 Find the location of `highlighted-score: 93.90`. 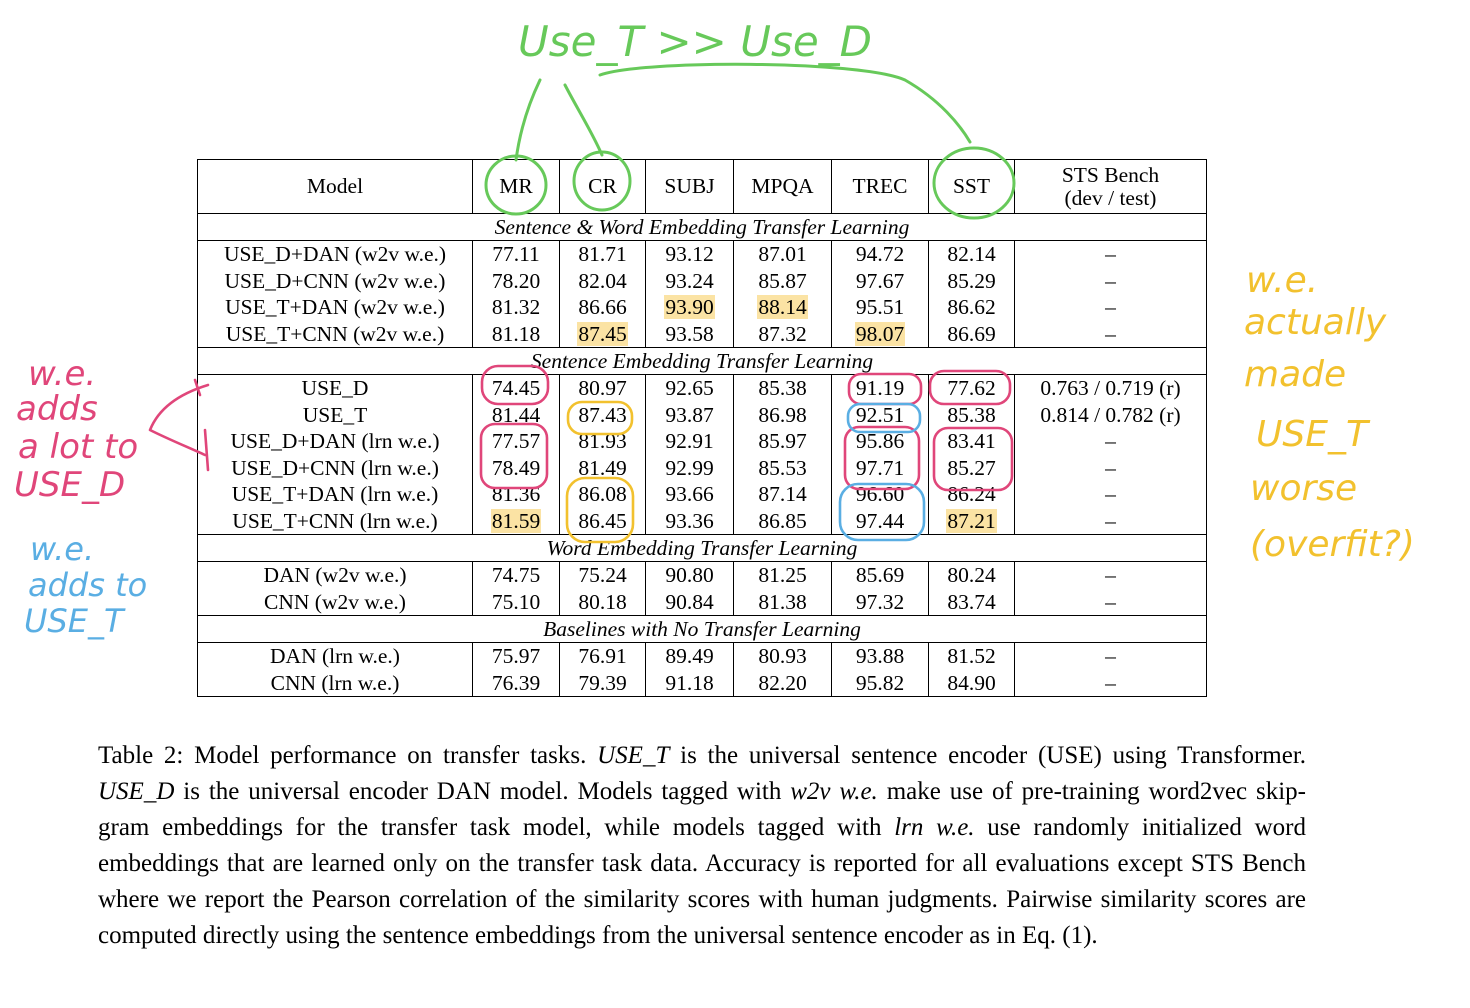

highlighted-score: 93.90 is located at coordinates (689, 307).